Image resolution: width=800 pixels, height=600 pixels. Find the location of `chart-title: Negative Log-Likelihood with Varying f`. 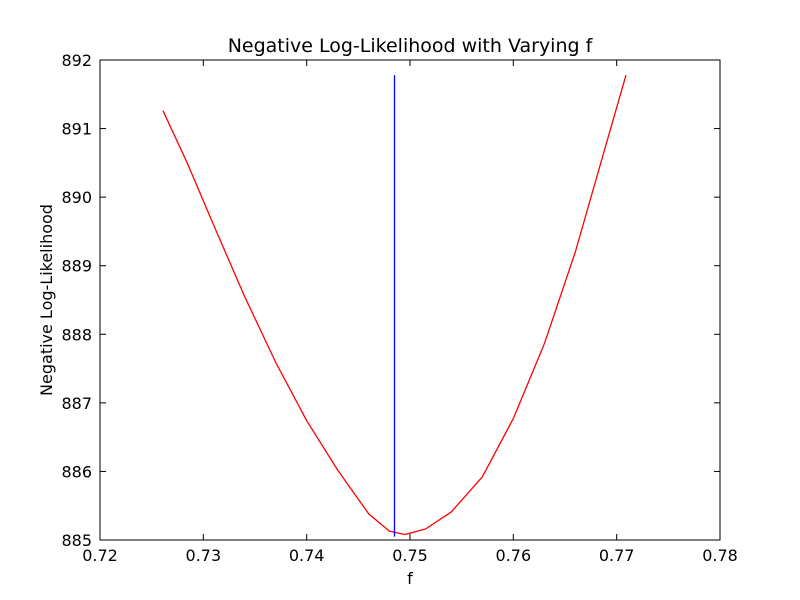

chart-title: Negative Log-Likelihood with Varying f is located at coordinates (411, 46).